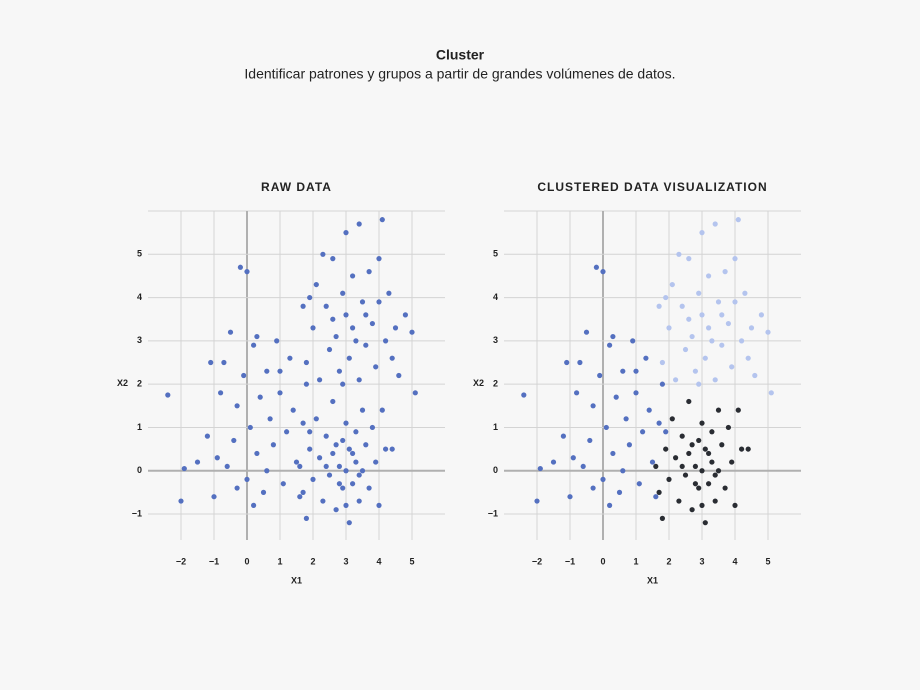  Describe the element at coordinates (279, 561) in the screenshot. I see `x-tick-label: 1` at that location.